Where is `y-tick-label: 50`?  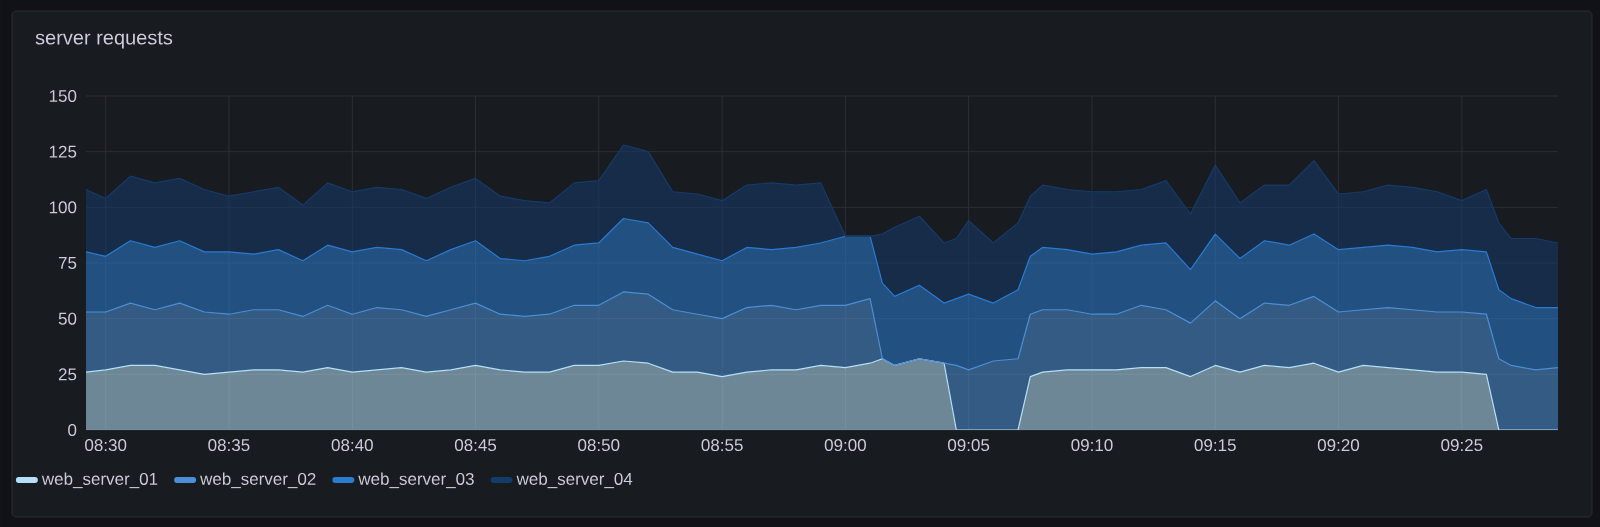 y-tick-label: 50 is located at coordinates (67, 318).